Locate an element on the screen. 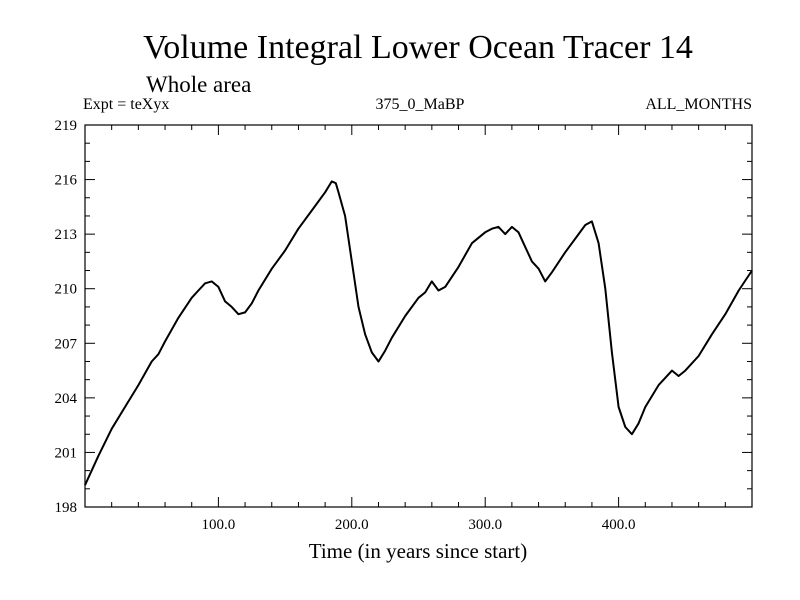 This screenshot has height=600, width=800. y-tick-label: 210 is located at coordinates (66, 290).